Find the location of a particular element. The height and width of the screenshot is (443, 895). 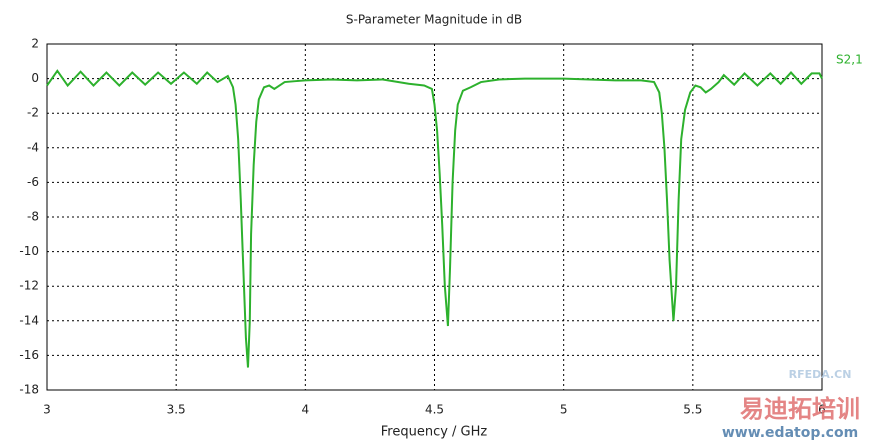

x-tick-label: 5 is located at coordinates (564, 410).